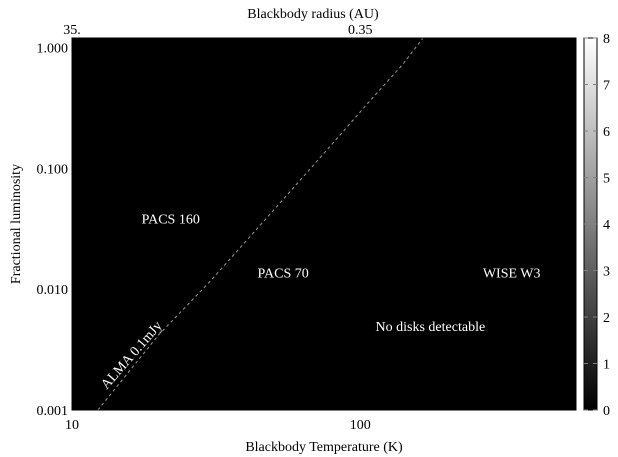  I want to click on colorbar: 0 1 2 3 4 5 6 7 8, so click(596, 225).